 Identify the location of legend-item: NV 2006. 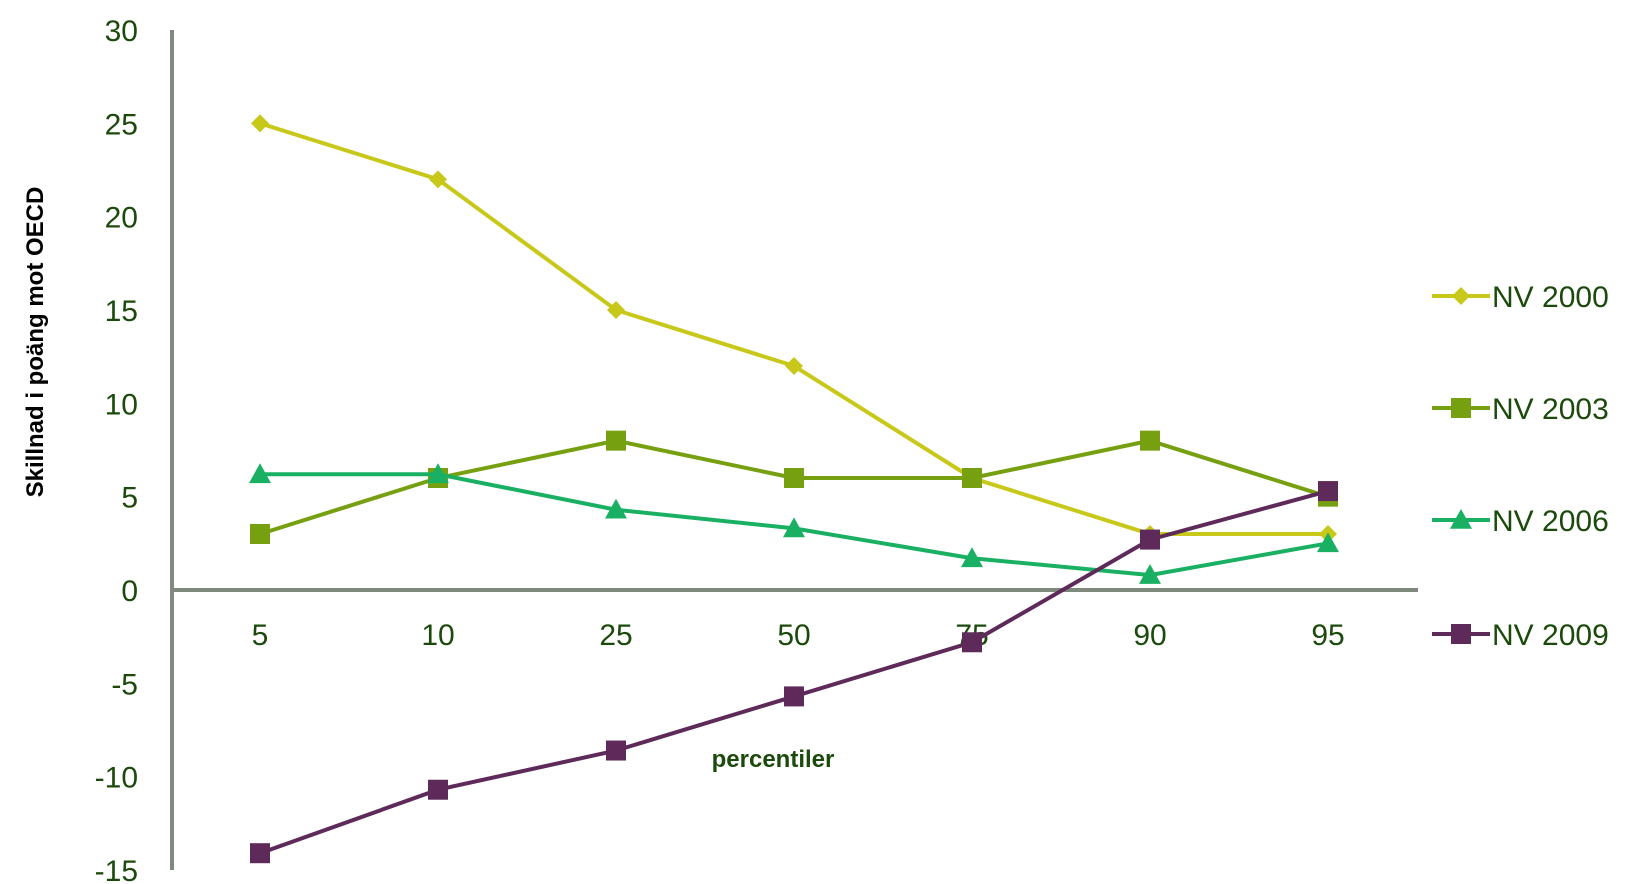
(1520, 521).